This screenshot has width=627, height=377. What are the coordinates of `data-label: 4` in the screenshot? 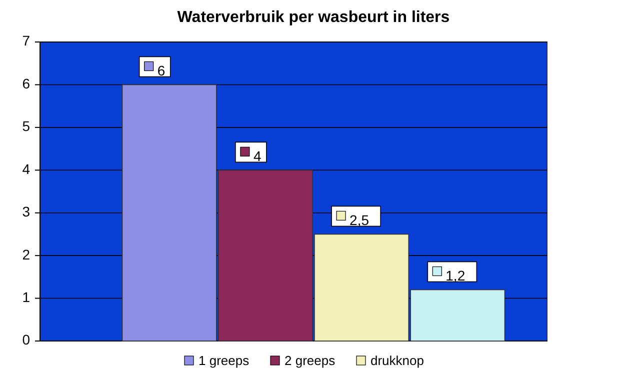 It's located at (257, 156).